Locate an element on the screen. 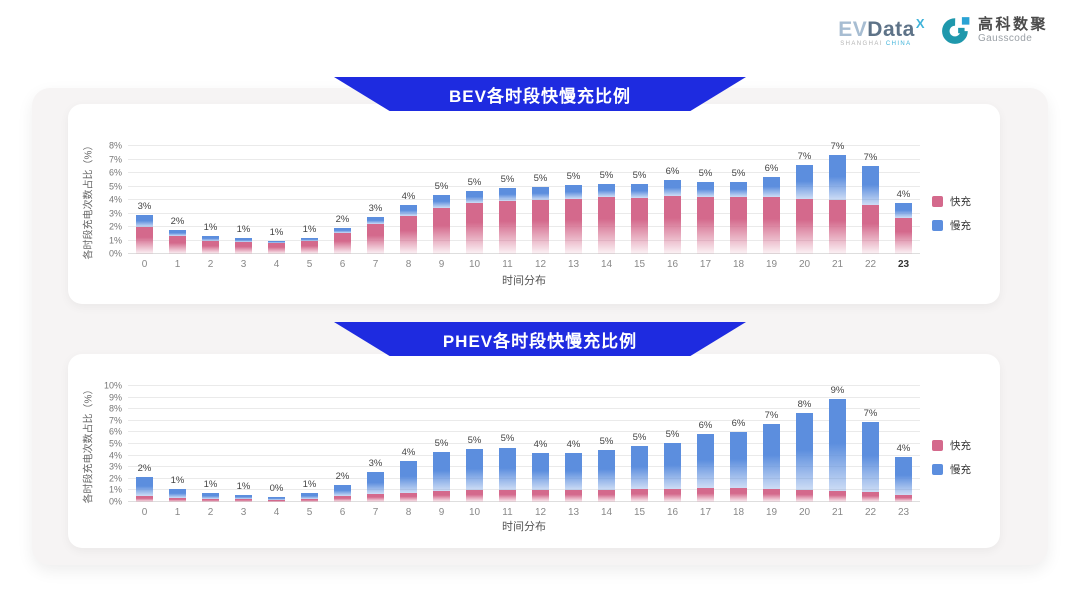  legend-label: 快充 is located at coordinates (960, 446).